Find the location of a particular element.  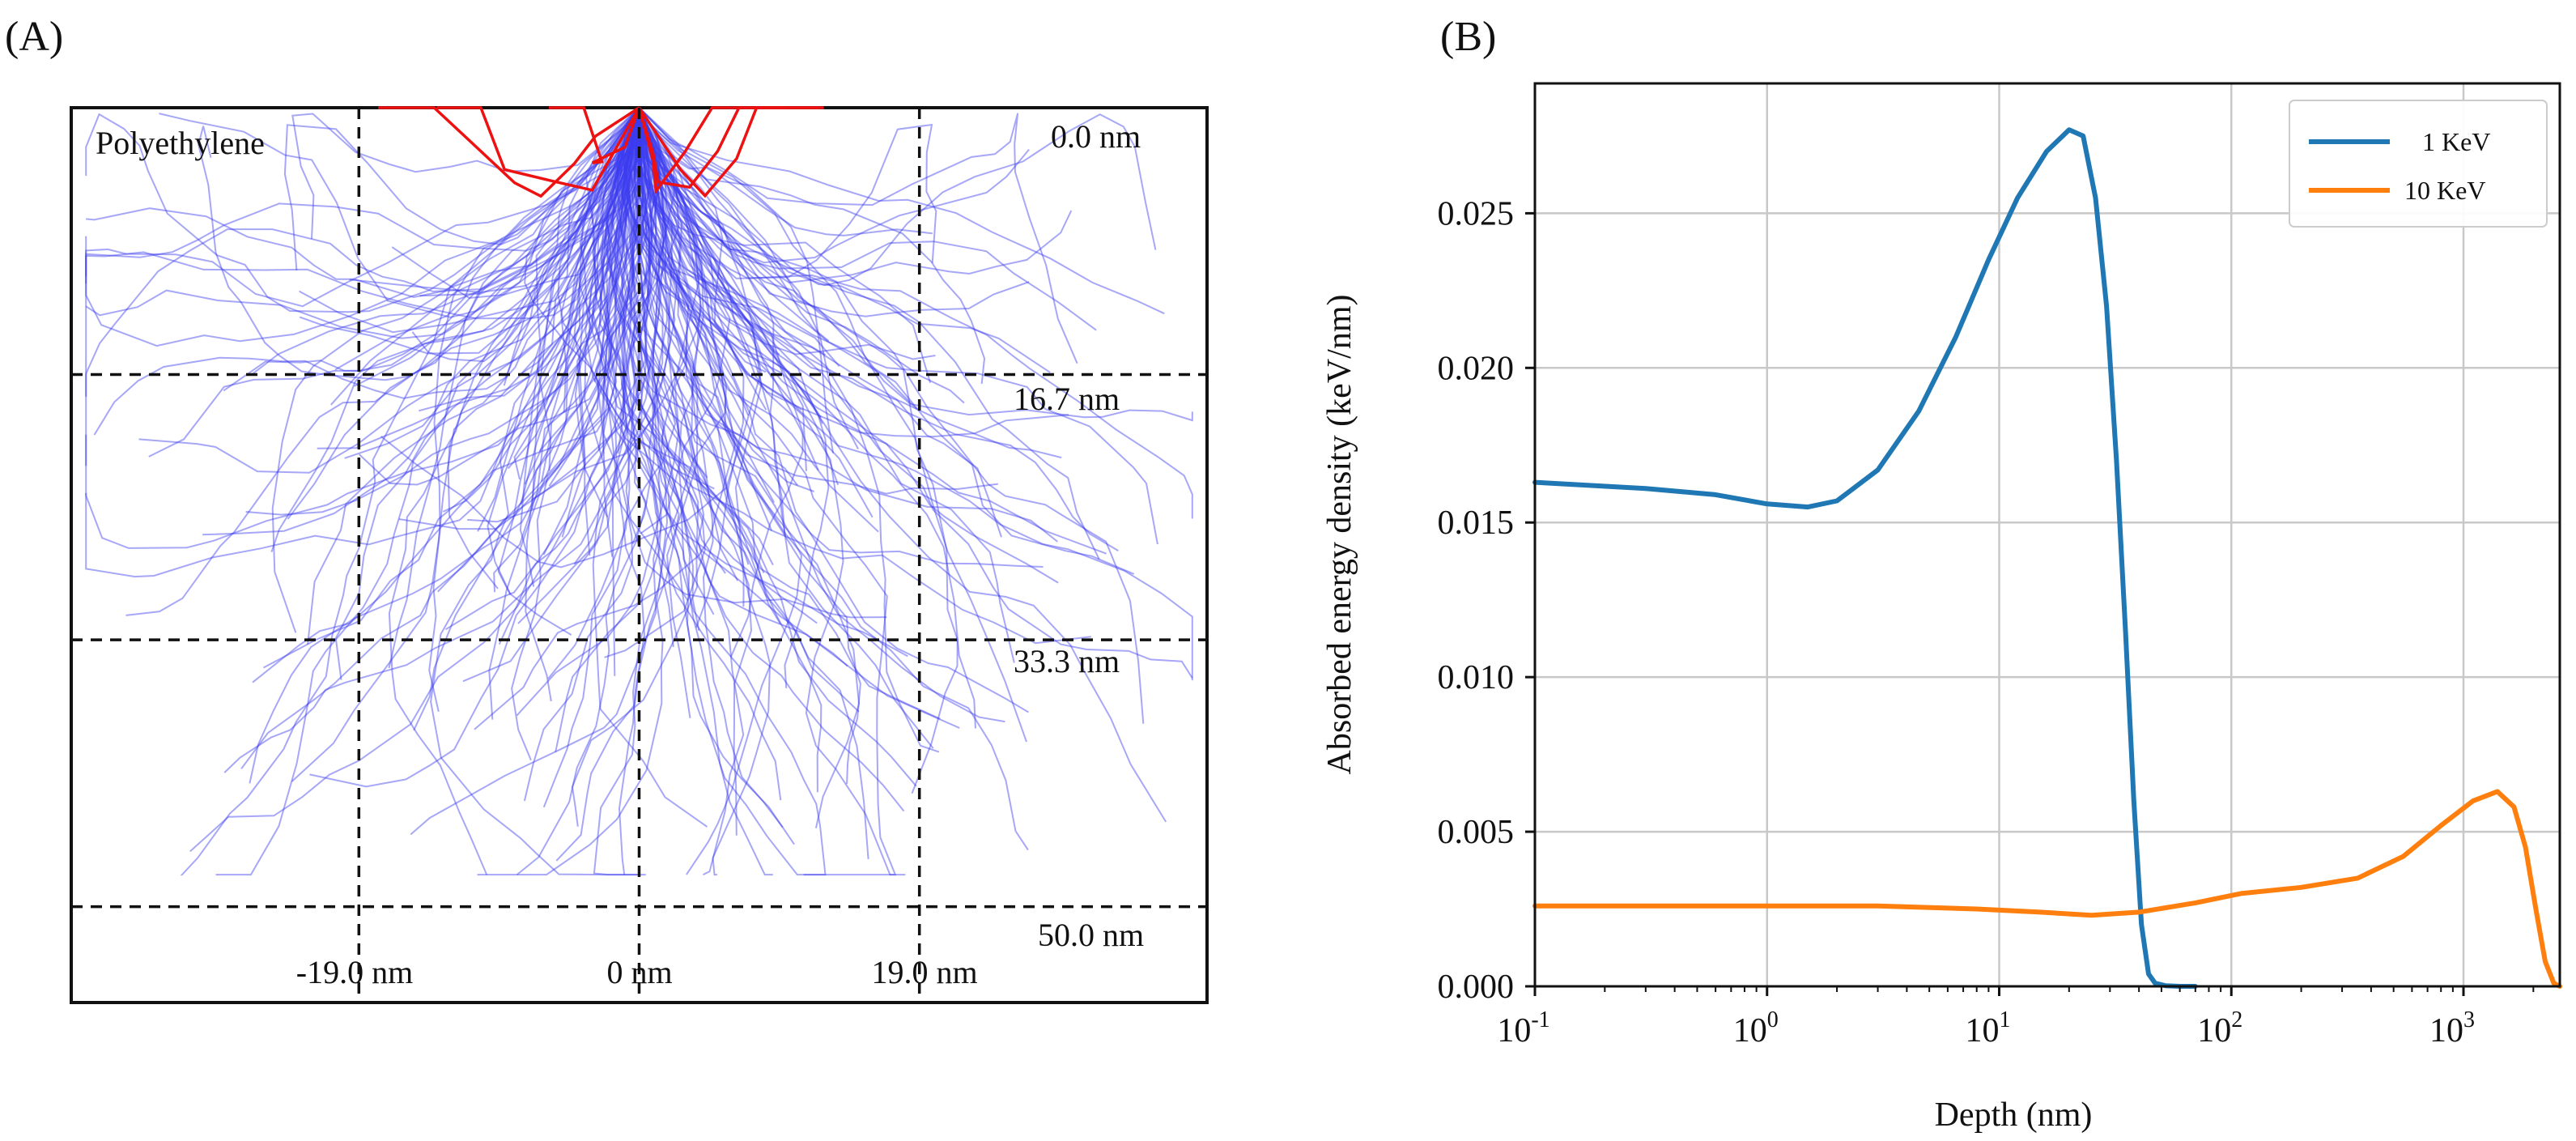

depth-label-0: 0.0 nm is located at coordinates (1096, 136).